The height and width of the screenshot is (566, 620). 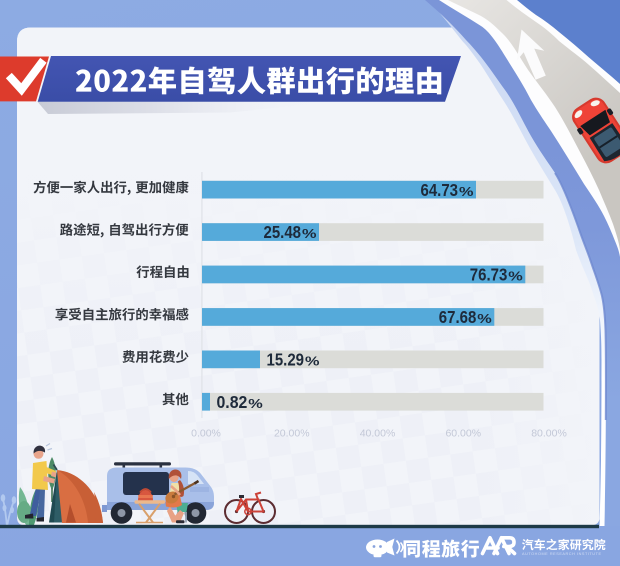 I want to click on svg-text: 0.82, so click(x=232, y=402).